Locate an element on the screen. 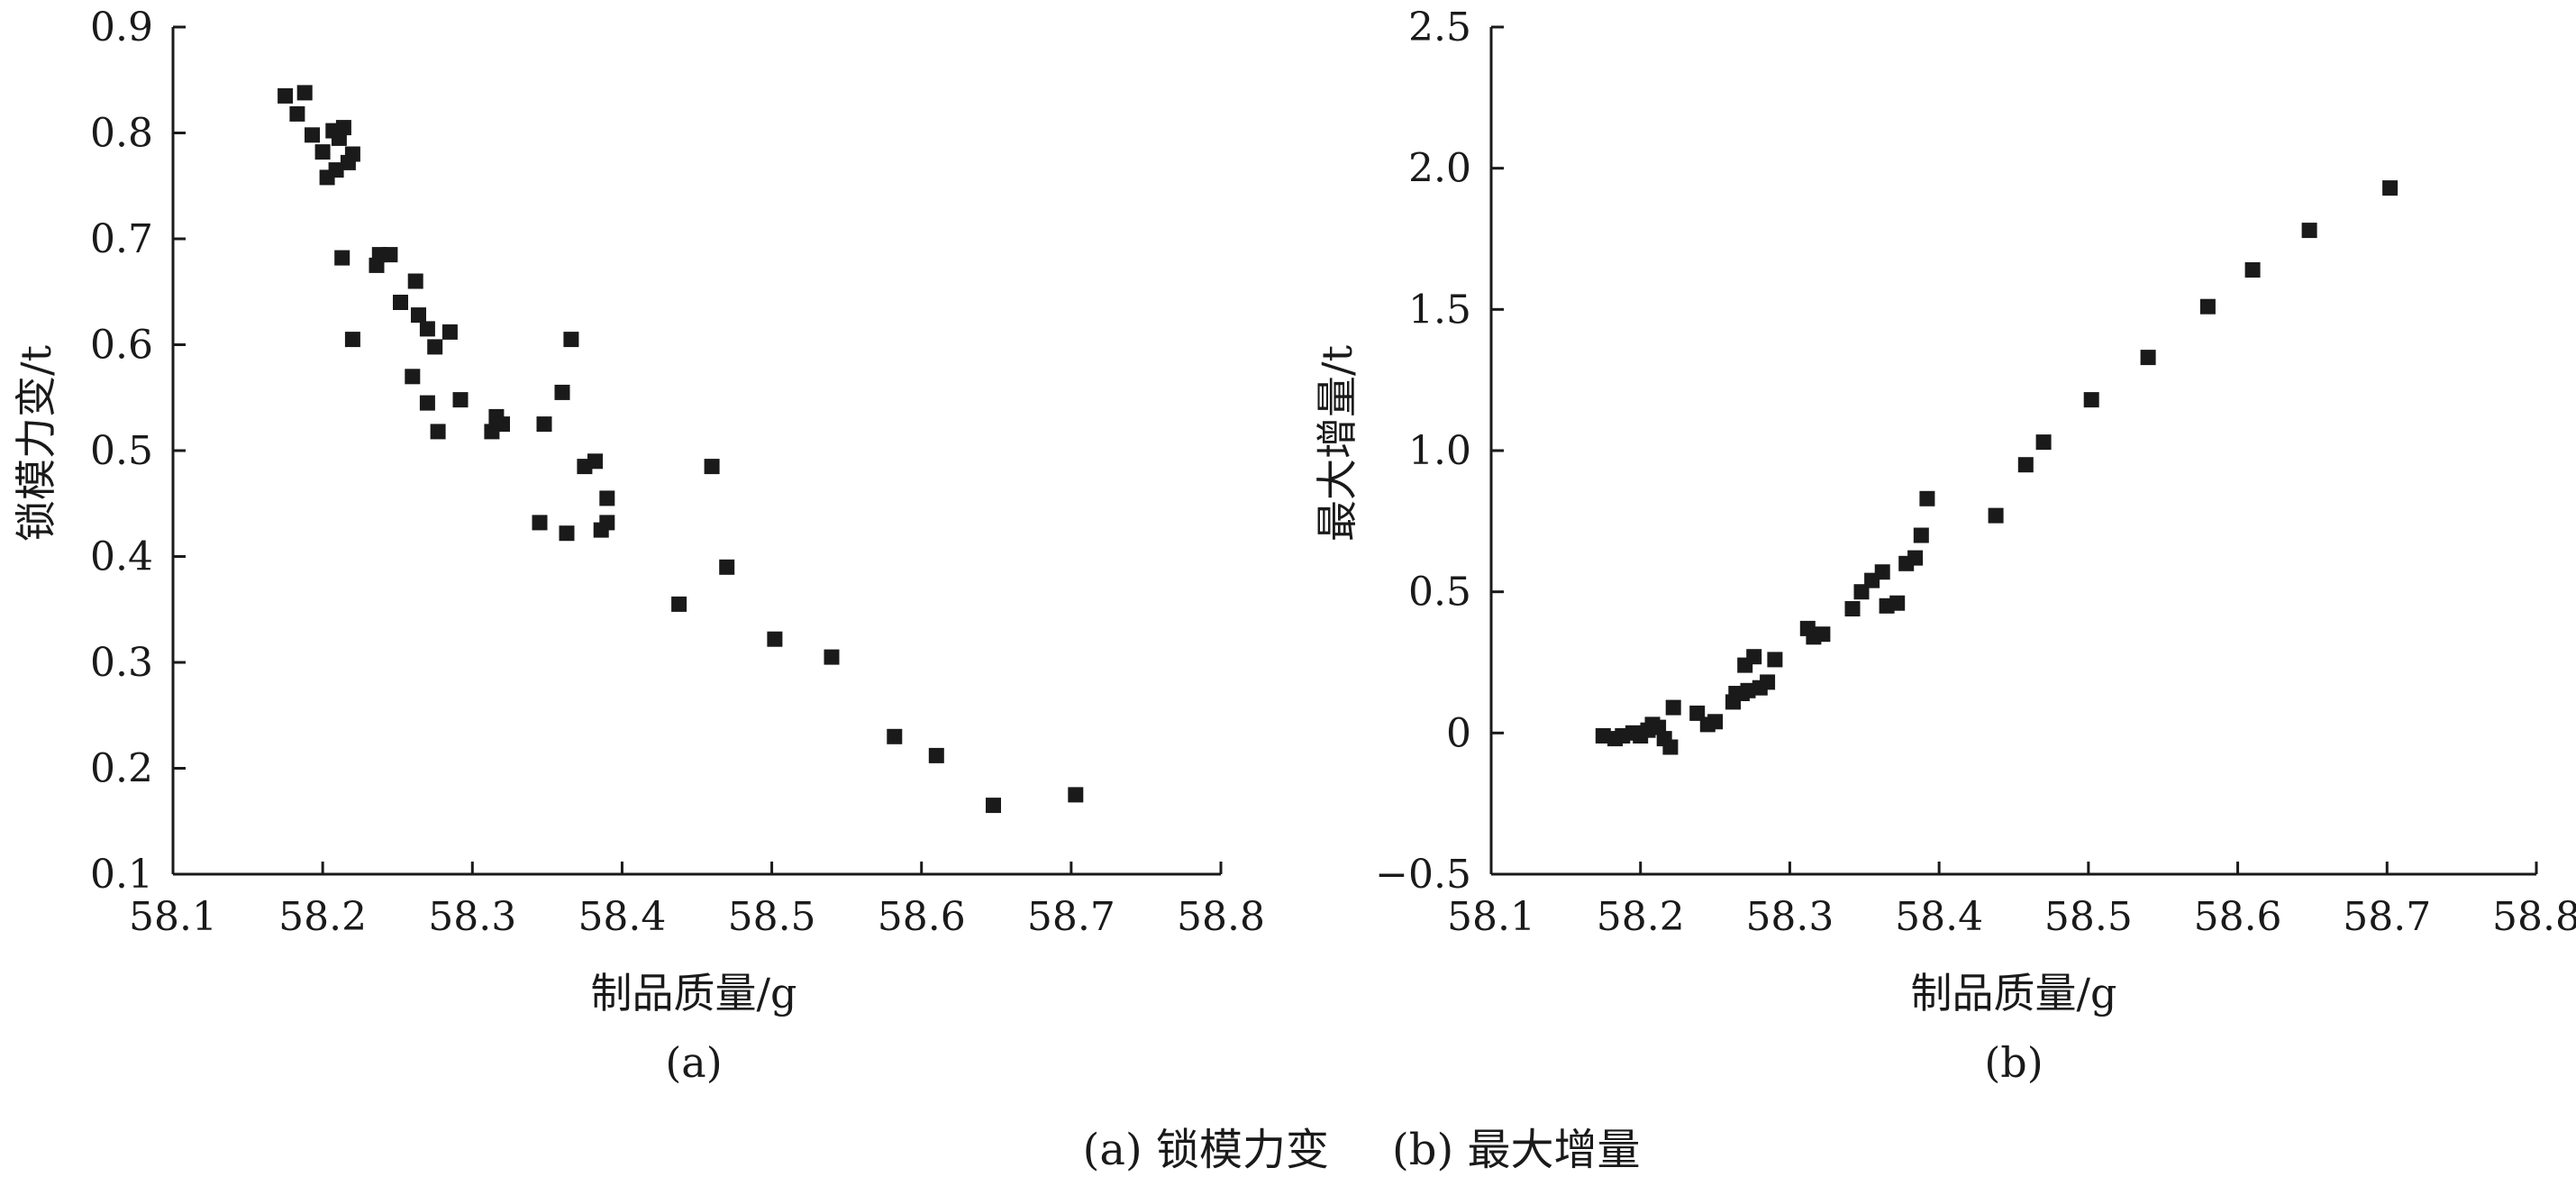  panel-label-b: (b) is located at coordinates (2013, 1062).